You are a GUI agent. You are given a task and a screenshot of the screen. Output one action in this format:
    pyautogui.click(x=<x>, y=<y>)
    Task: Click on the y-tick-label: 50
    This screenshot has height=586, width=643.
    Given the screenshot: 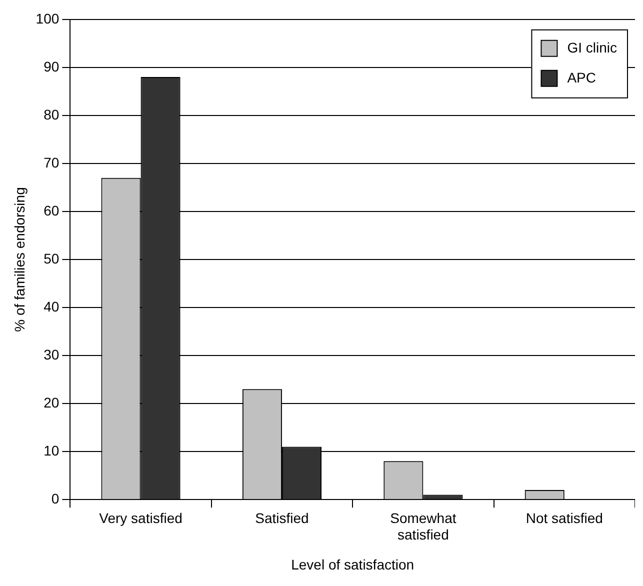 What is the action you would take?
    pyautogui.click(x=52, y=258)
    